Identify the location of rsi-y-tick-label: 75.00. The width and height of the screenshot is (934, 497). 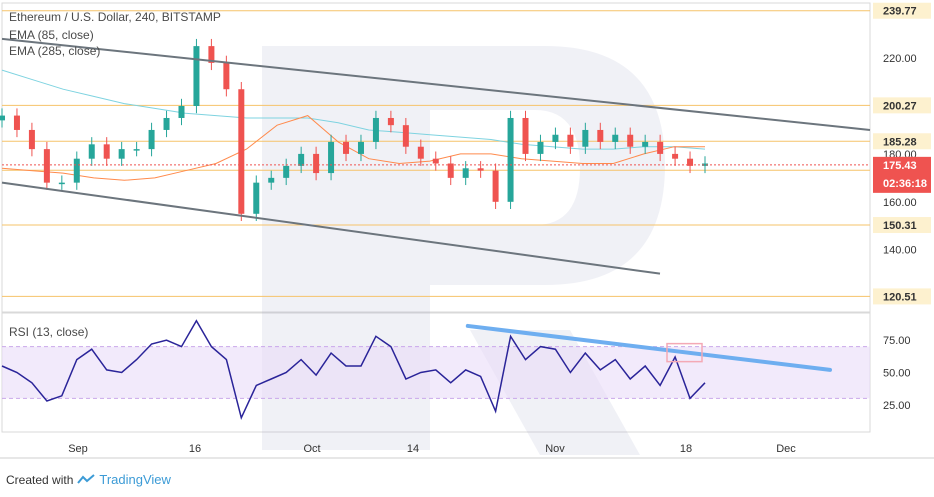
(897, 341).